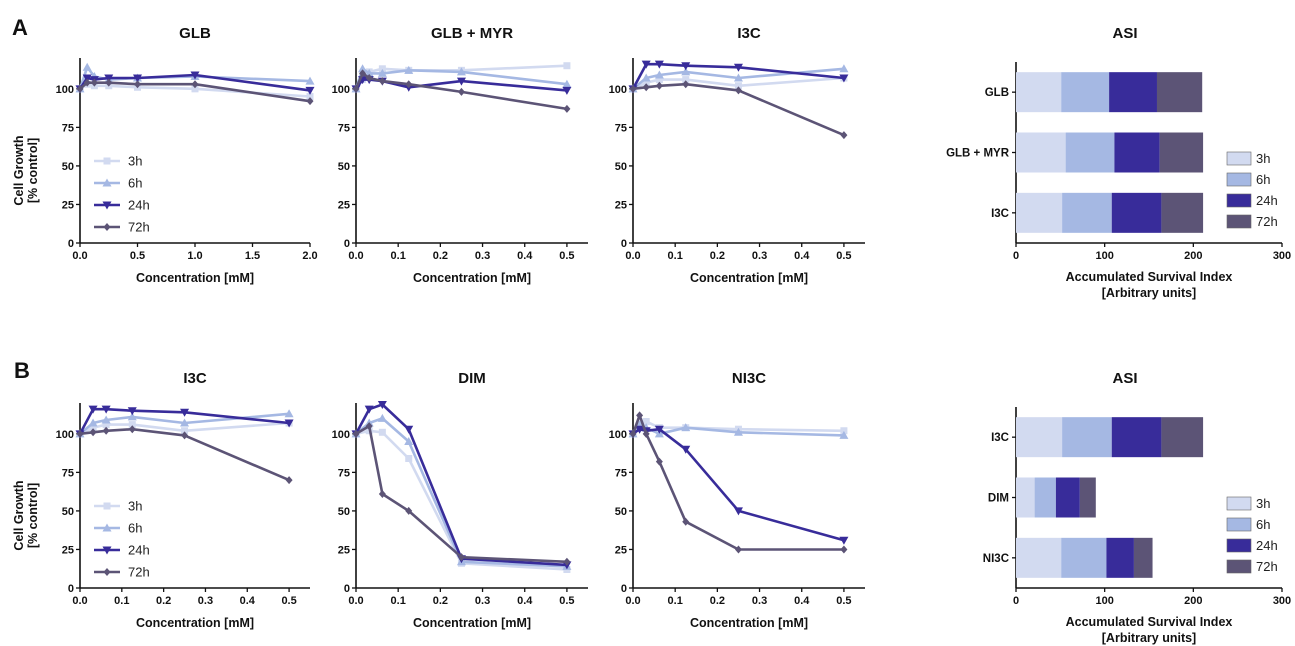  What do you see at coordinates (1179, 92) in the screenshot?
I see `bar-segment-72h` at bounding box center [1179, 92].